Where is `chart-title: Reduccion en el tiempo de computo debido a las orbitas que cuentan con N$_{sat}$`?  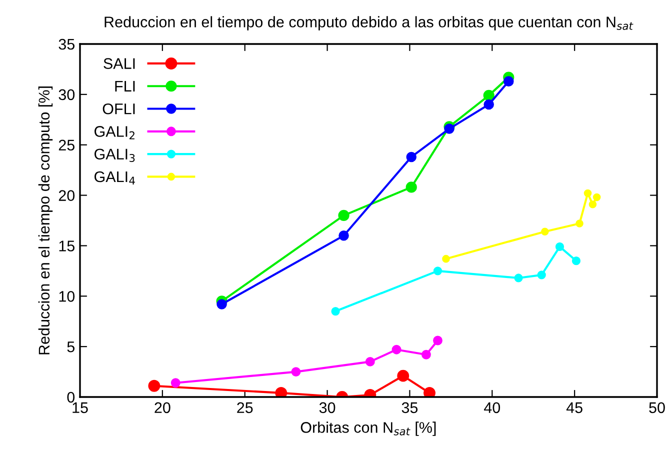 chart-title: Reduccion en el tiempo de computo debido a las orbitas que cuentan con N$_{sat}$ is located at coordinates (369, 23).